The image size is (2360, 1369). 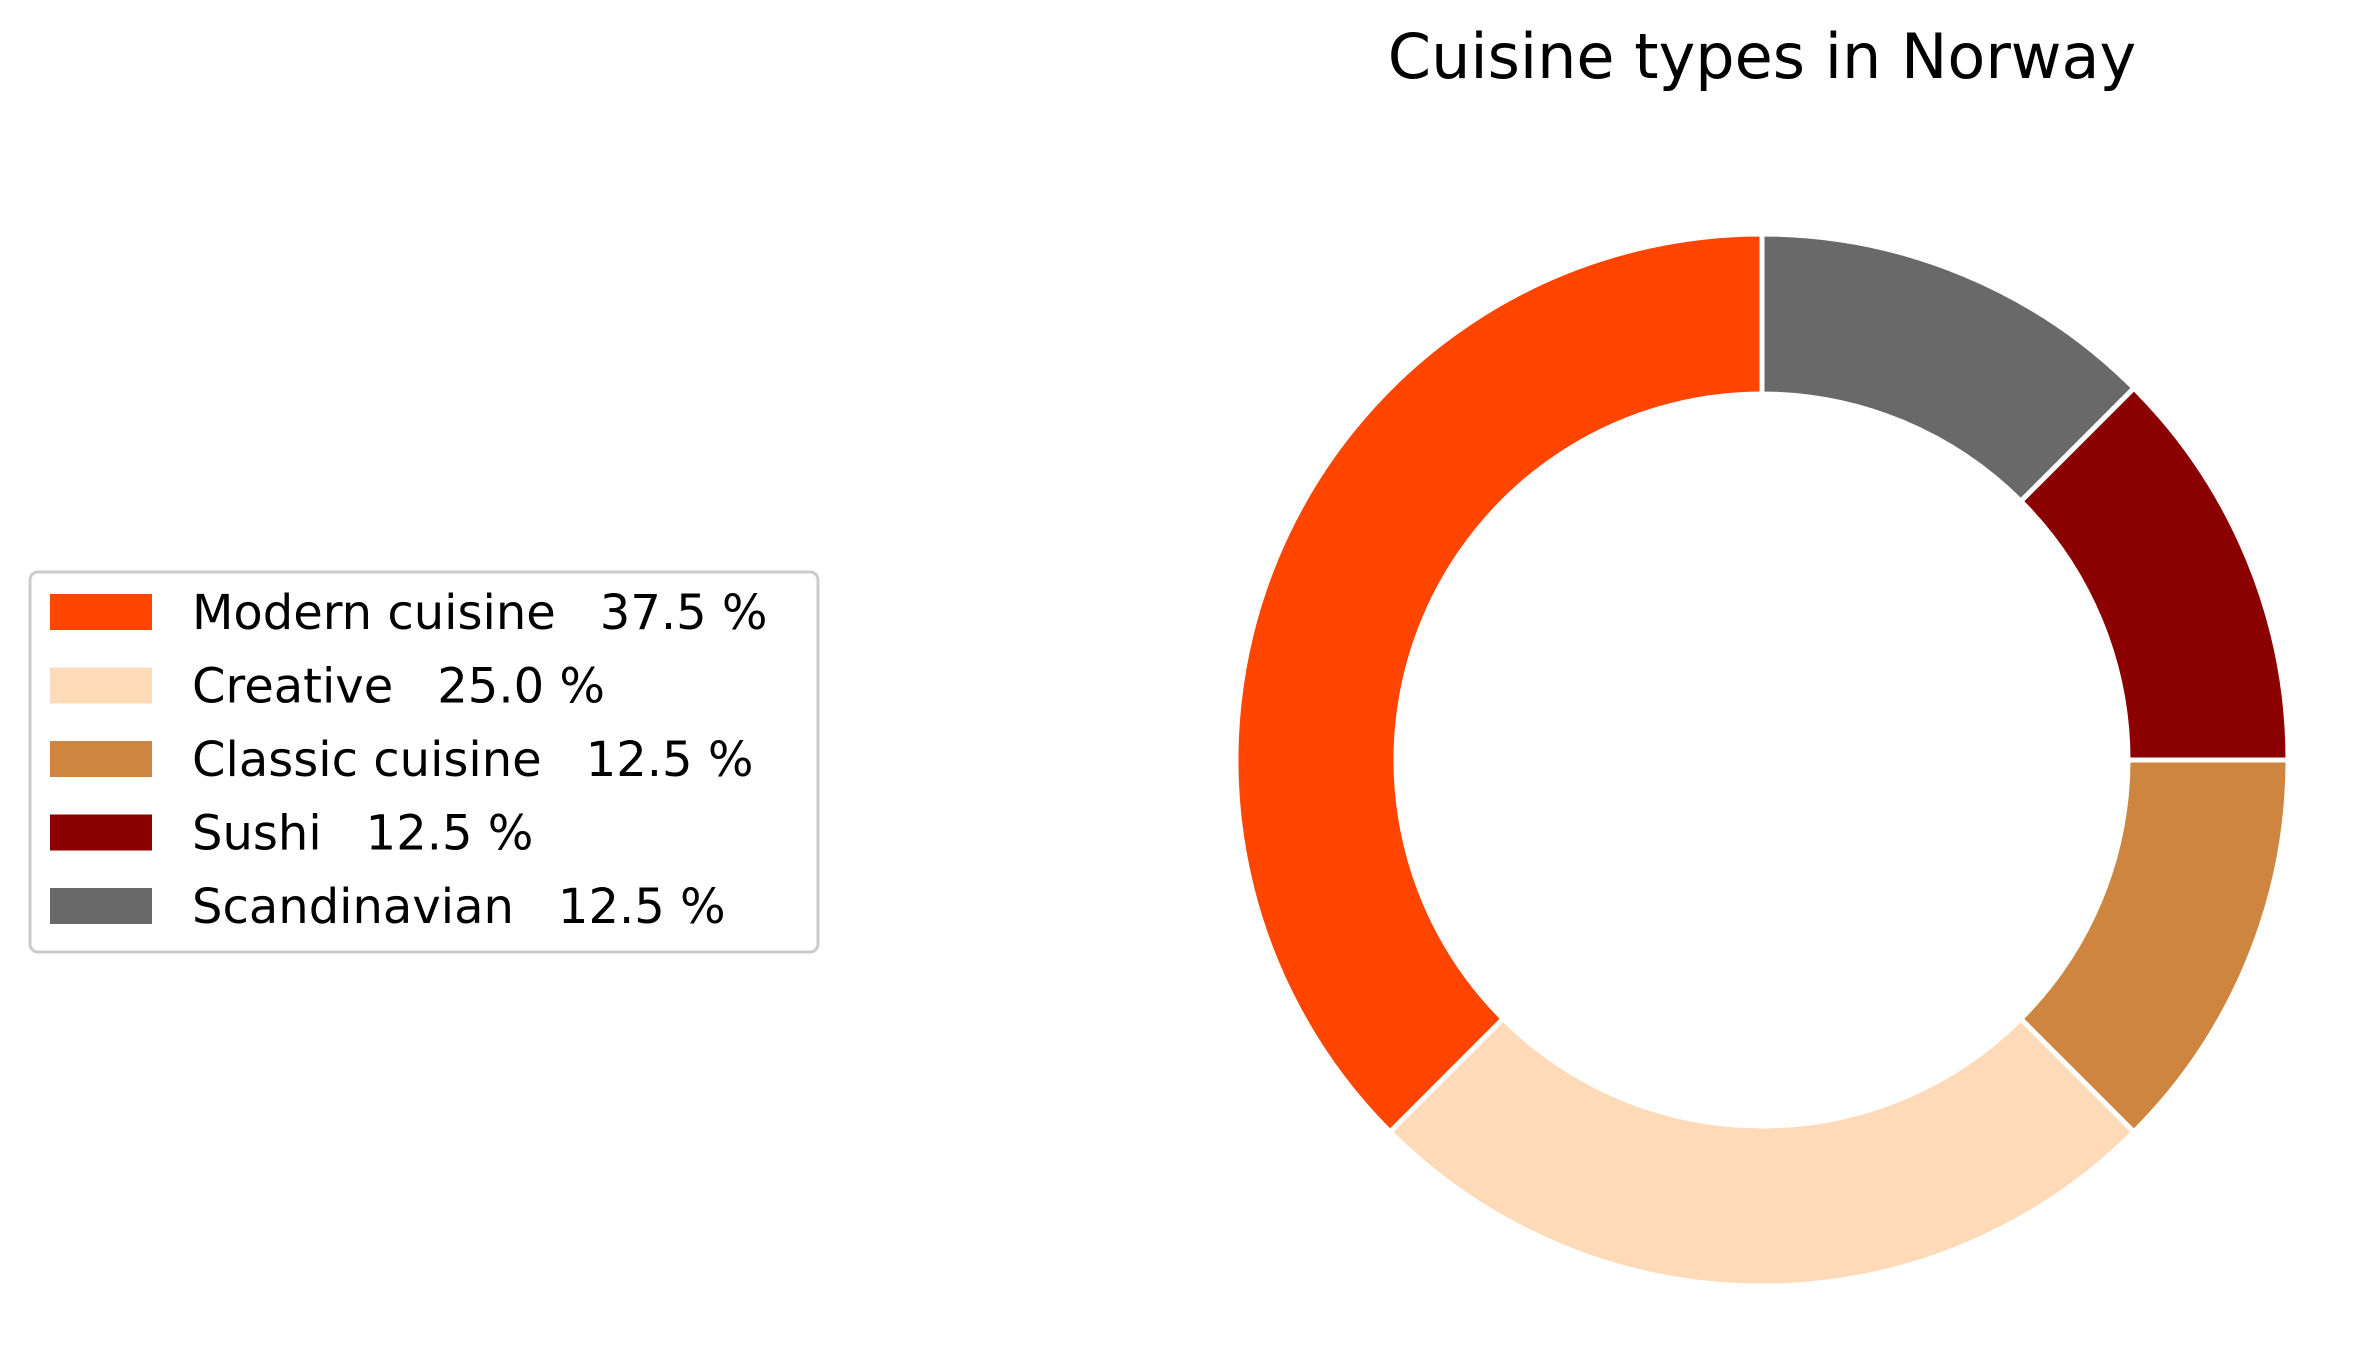 I want to click on slice-modern-cuisine, so click(x=1499, y=683).